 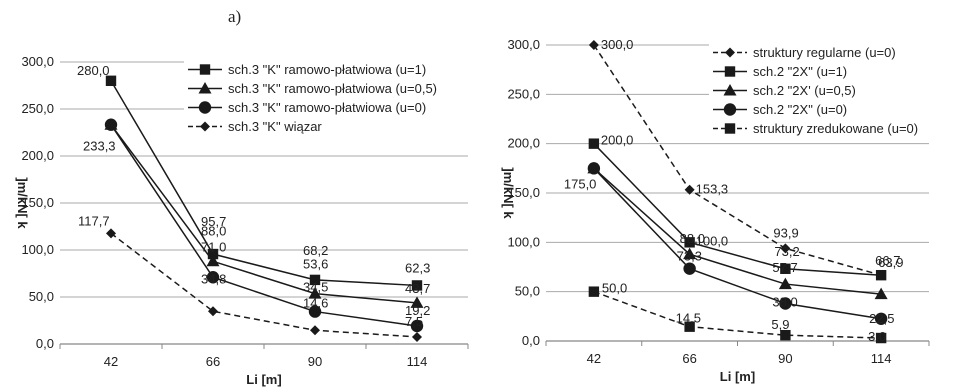 What do you see at coordinates (315, 250) in the screenshot?
I see `data-label: 68,2` at bounding box center [315, 250].